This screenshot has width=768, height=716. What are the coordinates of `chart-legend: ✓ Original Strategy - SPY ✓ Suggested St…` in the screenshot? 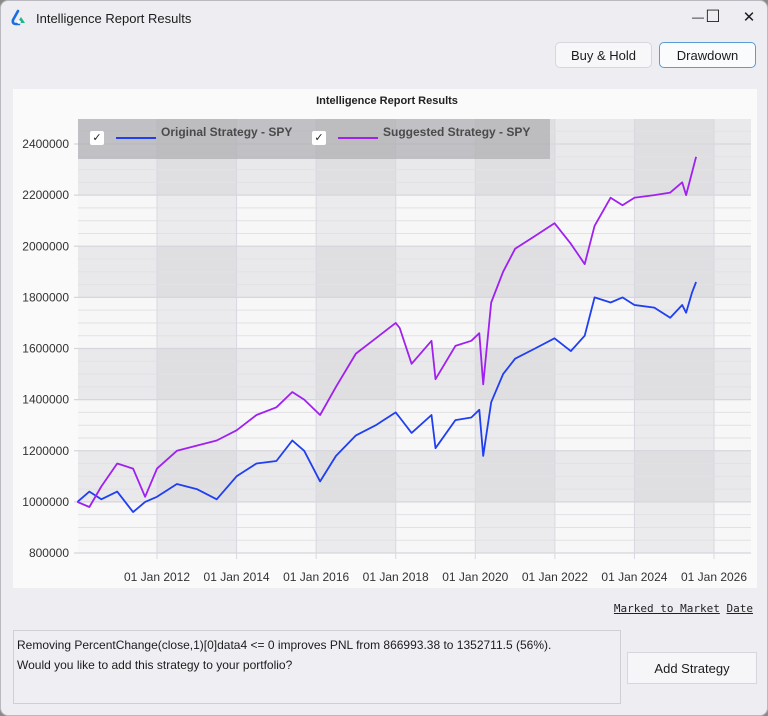 It's located at (314, 139).